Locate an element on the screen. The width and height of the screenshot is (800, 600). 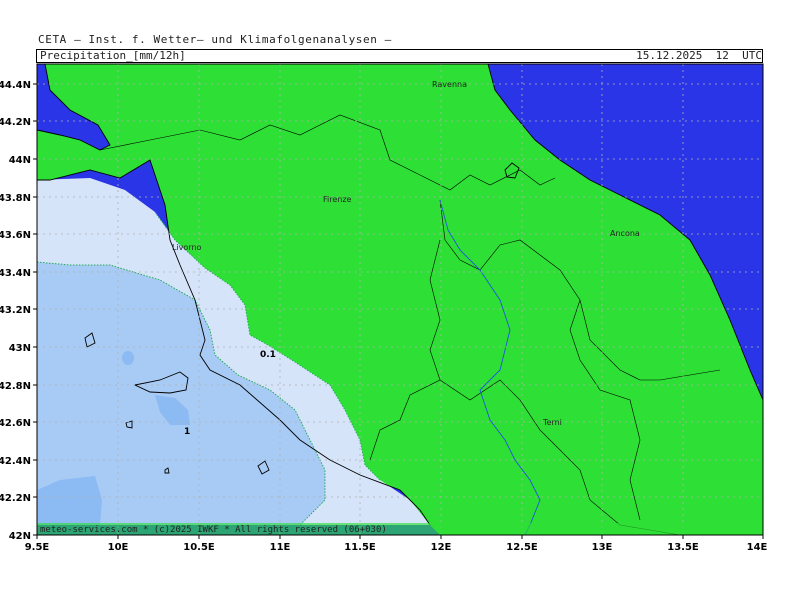
lon-label: 14E is located at coordinates (757, 547).